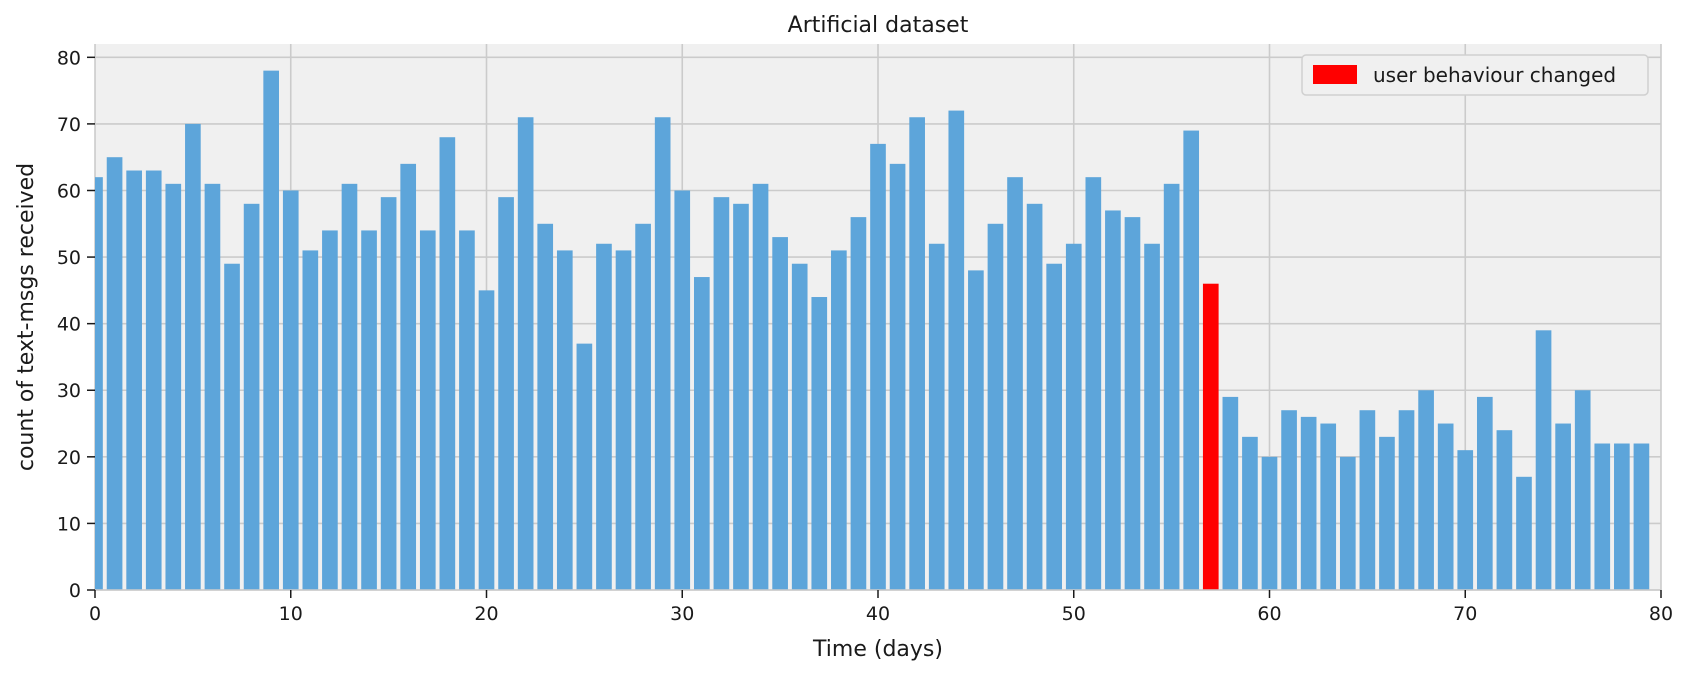 This screenshot has height=674, width=1687. What do you see at coordinates (69, 258) in the screenshot?
I see `y-tick-label: 50` at bounding box center [69, 258].